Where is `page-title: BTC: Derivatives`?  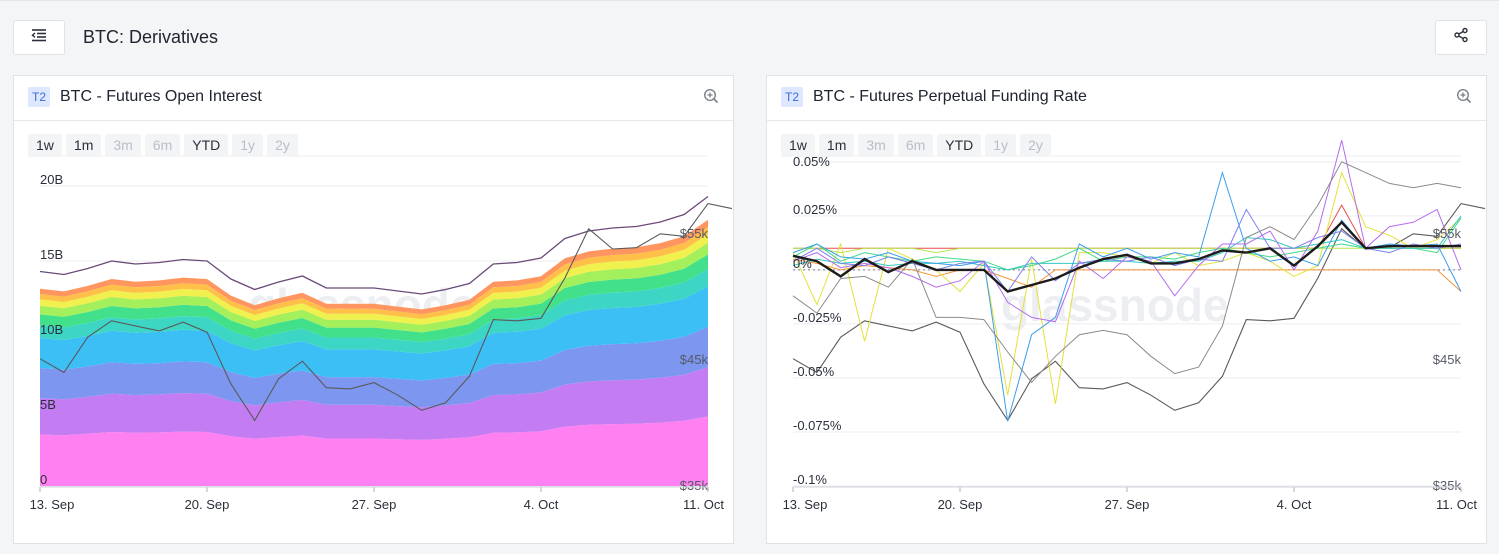
page-title: BTC: Derivatives is located at coordinates (151, 37).